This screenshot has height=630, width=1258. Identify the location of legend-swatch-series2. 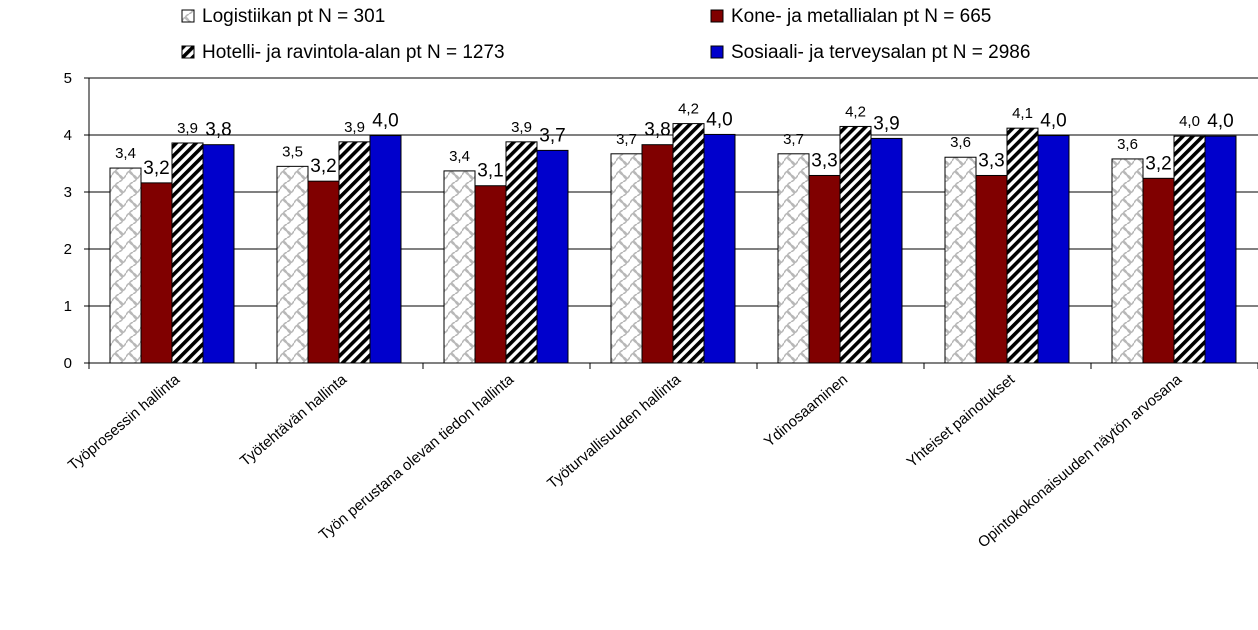
(717, 16).